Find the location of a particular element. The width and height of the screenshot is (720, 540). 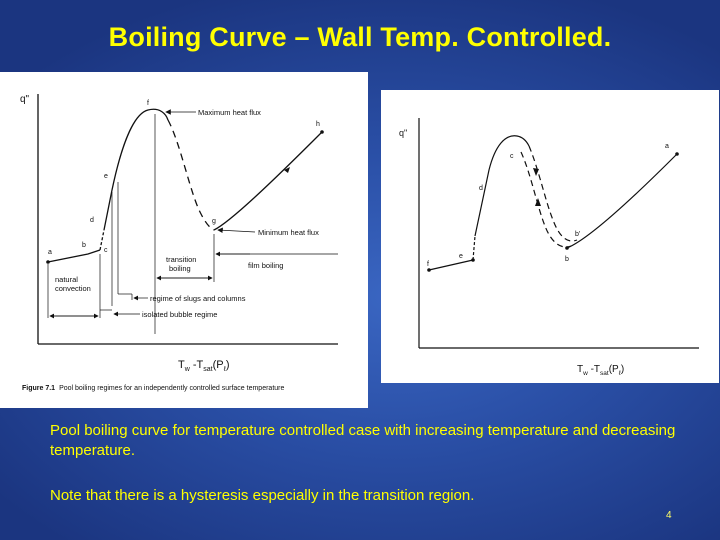

right-point-f is located at coordinates (429, 270).